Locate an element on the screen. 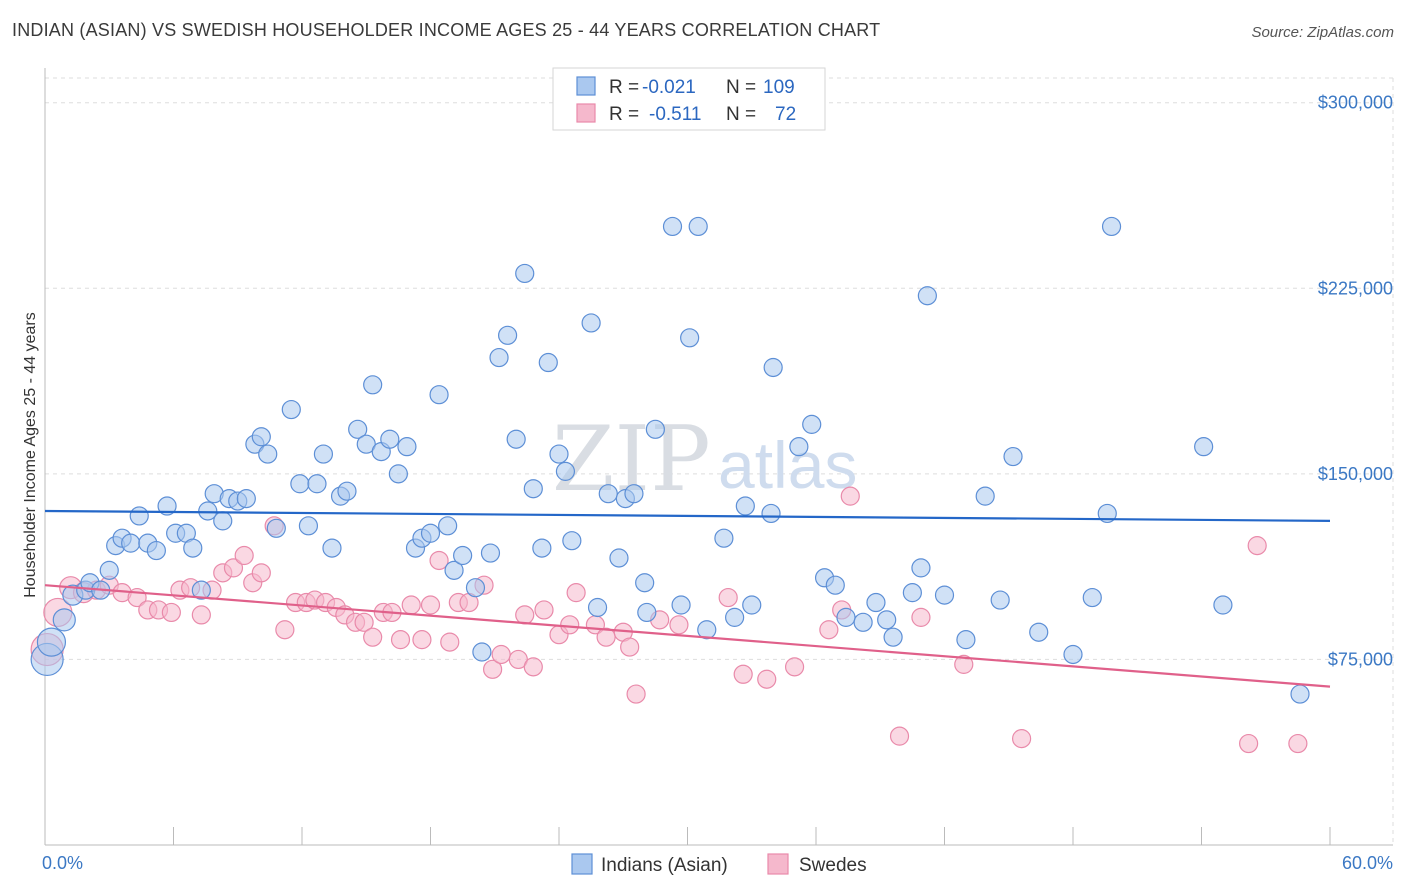 The width and height of the screenshot is (1406, 892). y-tick-label: $300,000 is located at coordinates (1355, 103).